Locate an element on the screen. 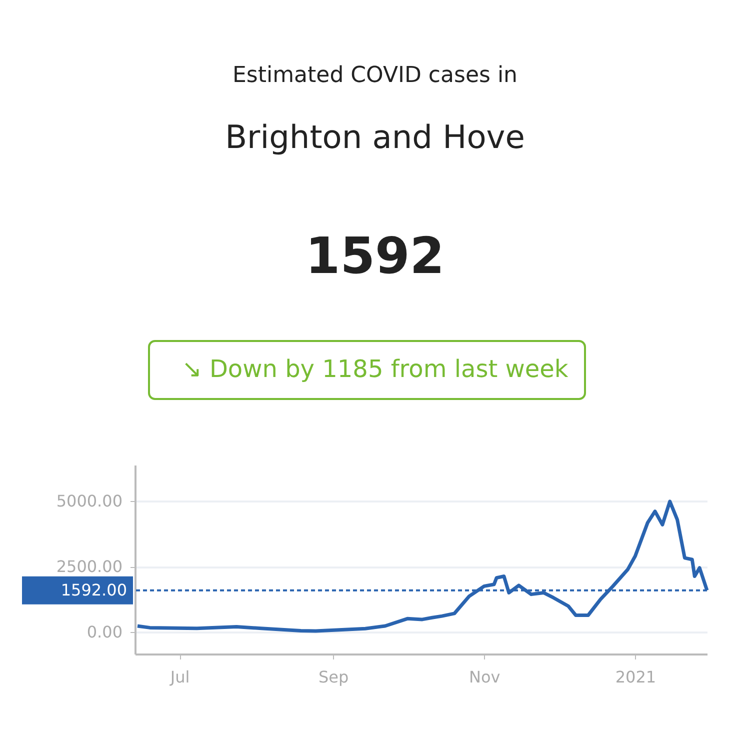  y-tick-label: 5000.00 is located at coordinates (89, 501).